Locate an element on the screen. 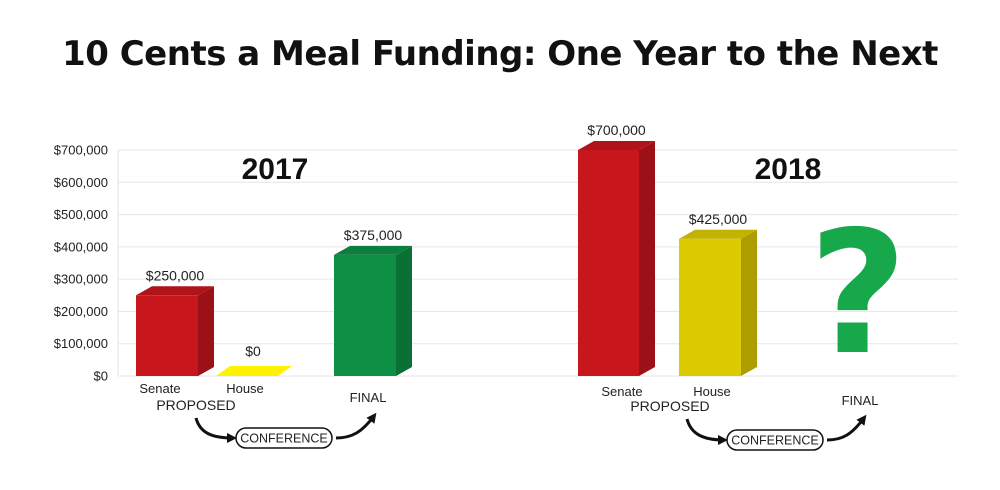  bar-final is located at coordinates (365, 315).